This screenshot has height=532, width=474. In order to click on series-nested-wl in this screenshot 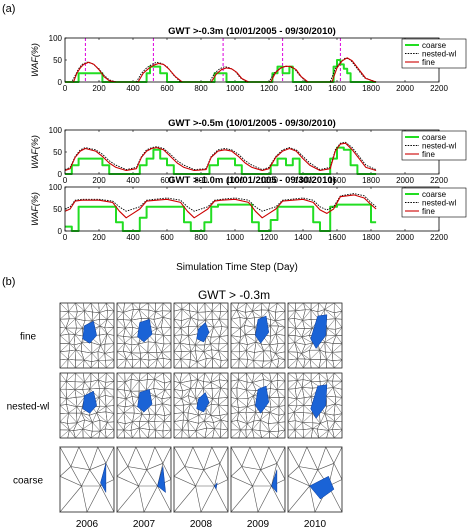, I will do `click(220, 156)`.